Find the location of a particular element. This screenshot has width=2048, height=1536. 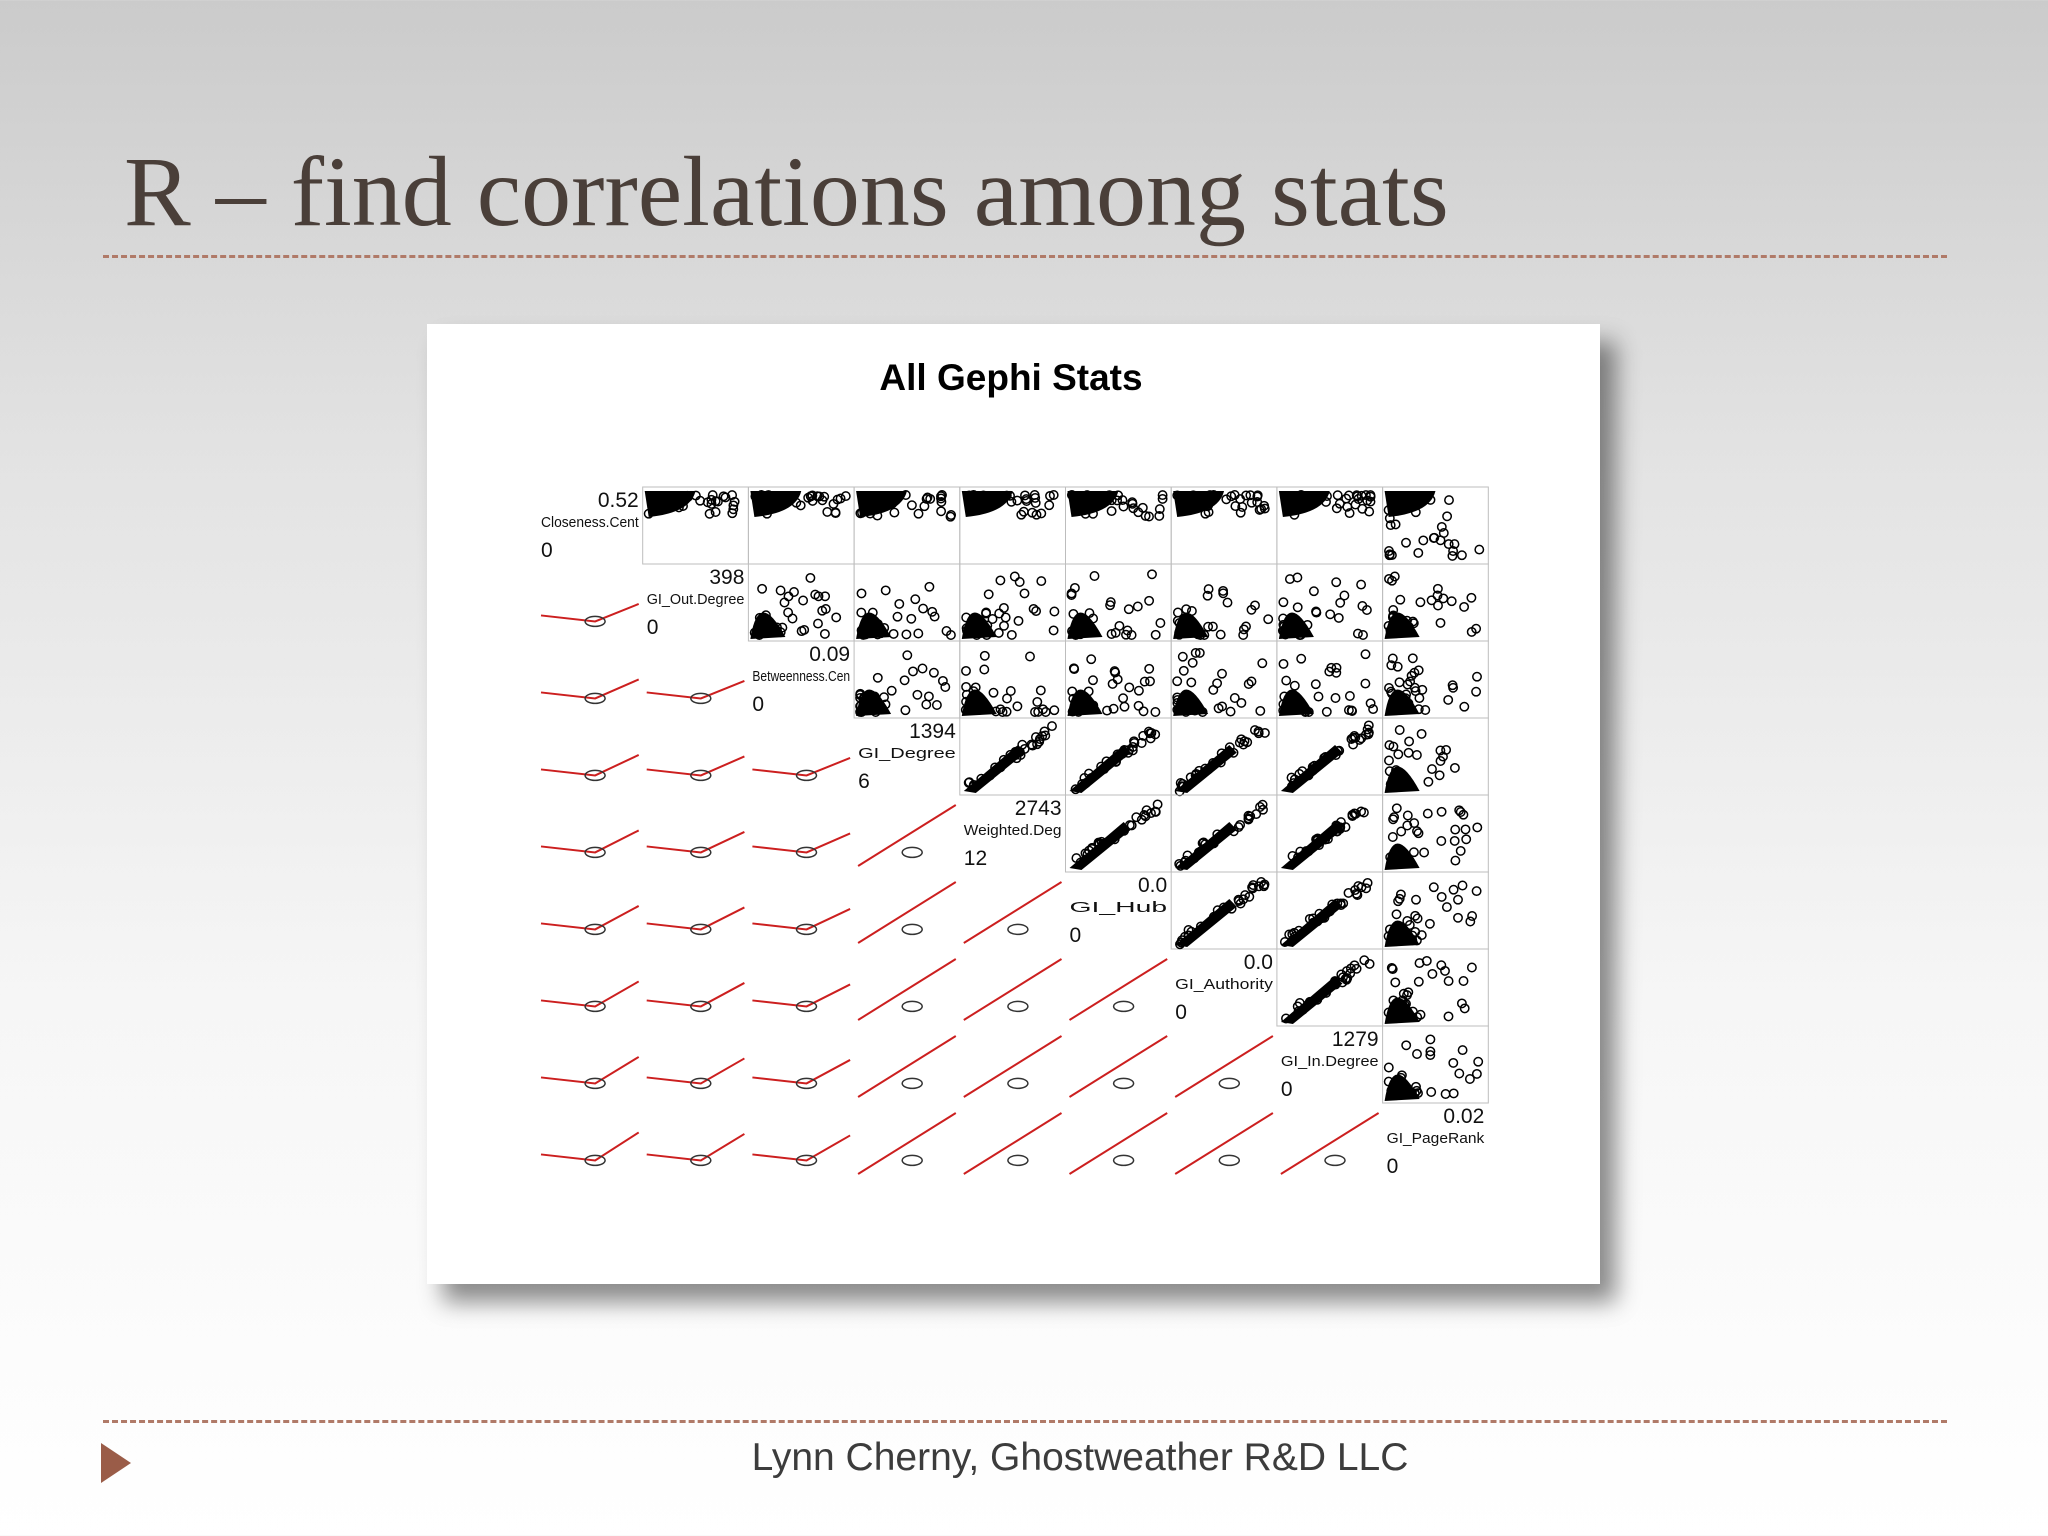

footer-divider is located at coordinates (1025, 1421).